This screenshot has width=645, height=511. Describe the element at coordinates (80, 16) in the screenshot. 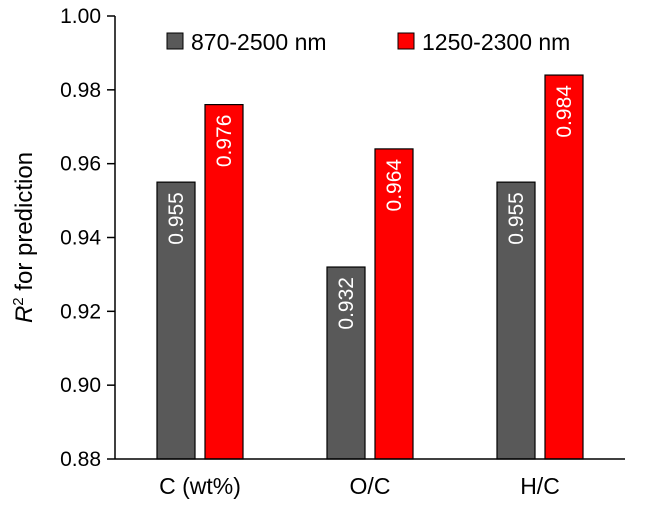

I see `y-tick-label: 1.00` at that location.